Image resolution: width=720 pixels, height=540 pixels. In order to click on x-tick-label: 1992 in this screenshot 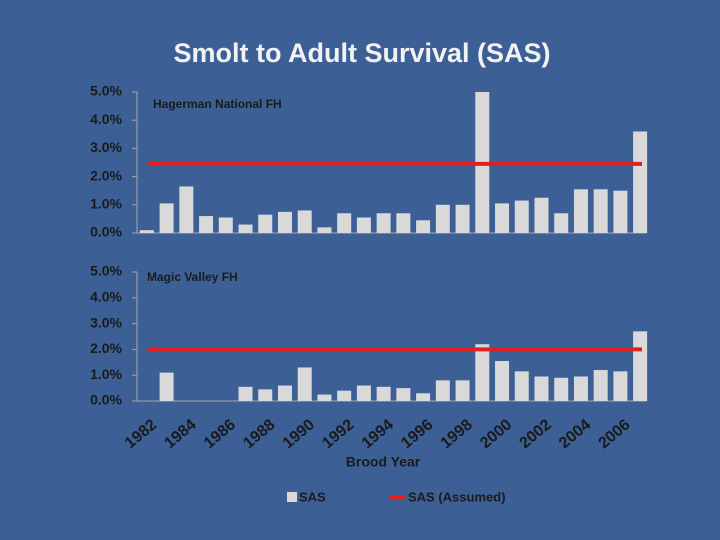, I will do `click(338, 434)`.